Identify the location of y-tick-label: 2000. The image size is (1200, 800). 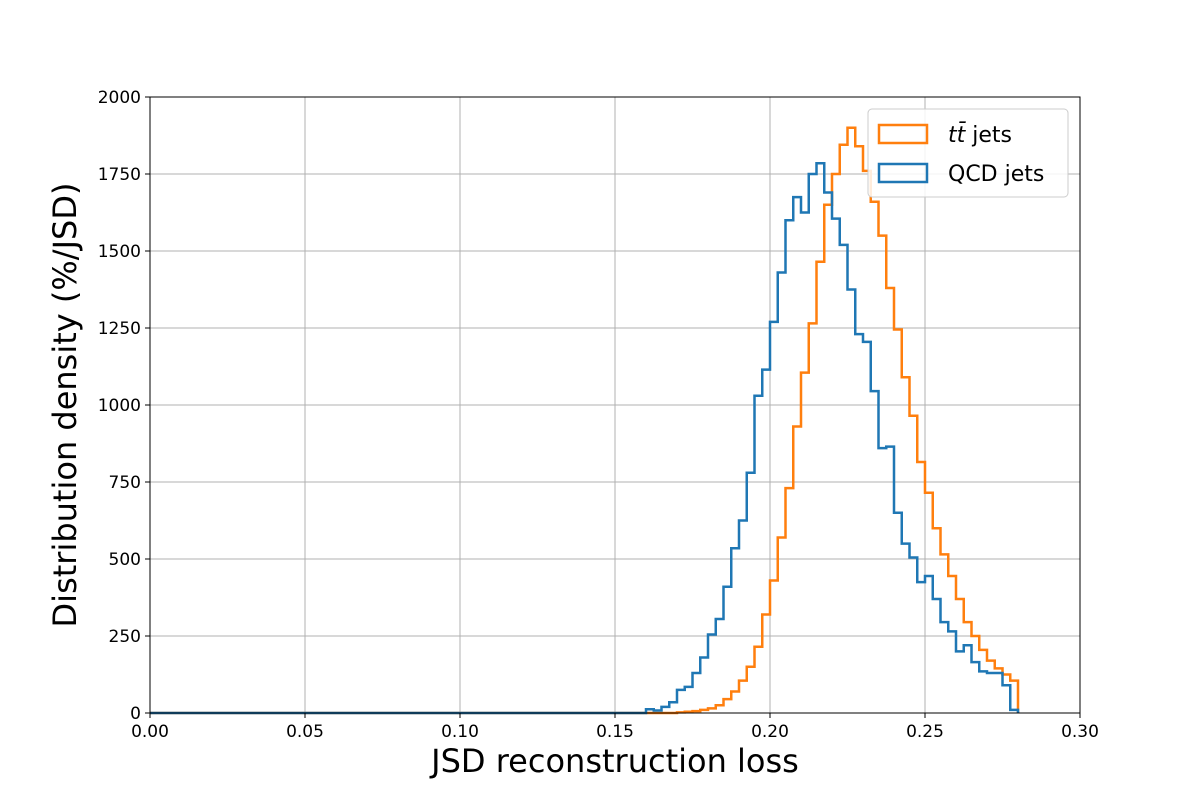
(119, 98).